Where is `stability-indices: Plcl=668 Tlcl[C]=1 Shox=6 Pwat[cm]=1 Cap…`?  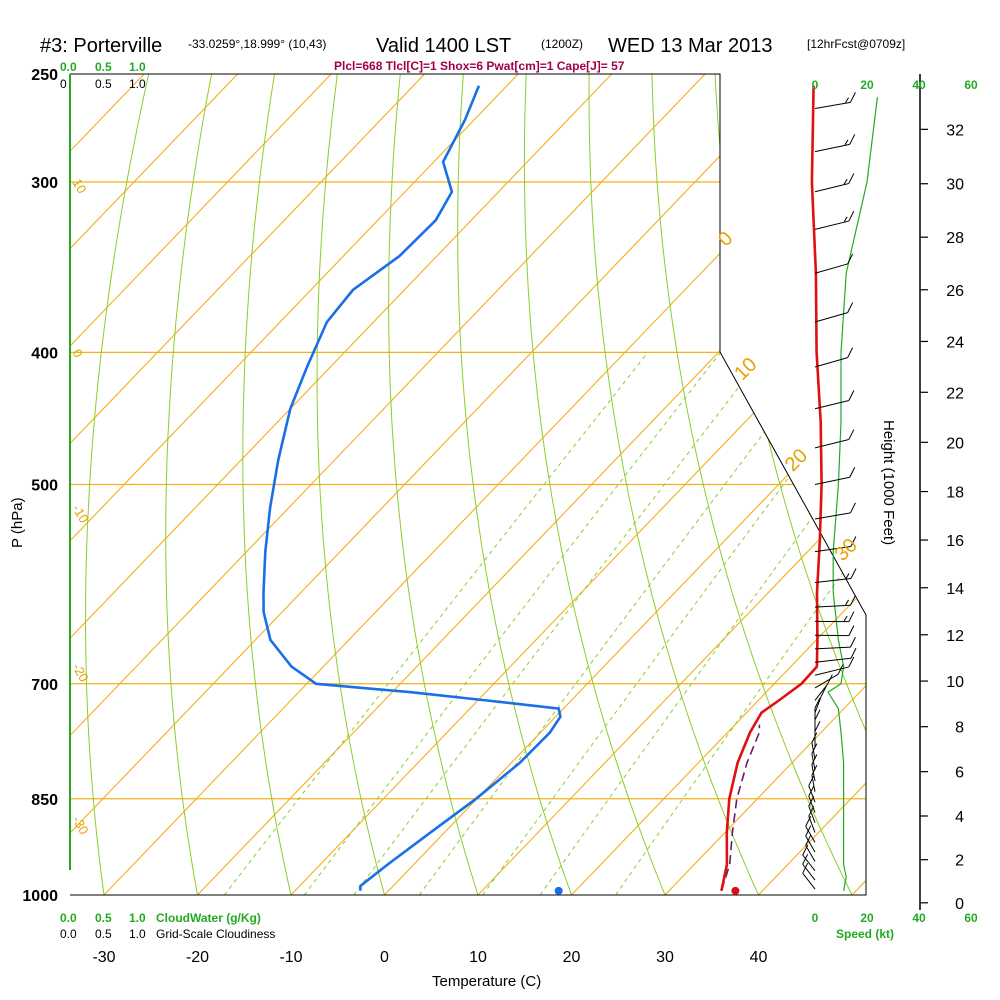 stability-indices: Plcl=668 Tlcl[C]=1 Shox=6 Pwat[cm]=1 Cap… is located at coordinates (479, 66).